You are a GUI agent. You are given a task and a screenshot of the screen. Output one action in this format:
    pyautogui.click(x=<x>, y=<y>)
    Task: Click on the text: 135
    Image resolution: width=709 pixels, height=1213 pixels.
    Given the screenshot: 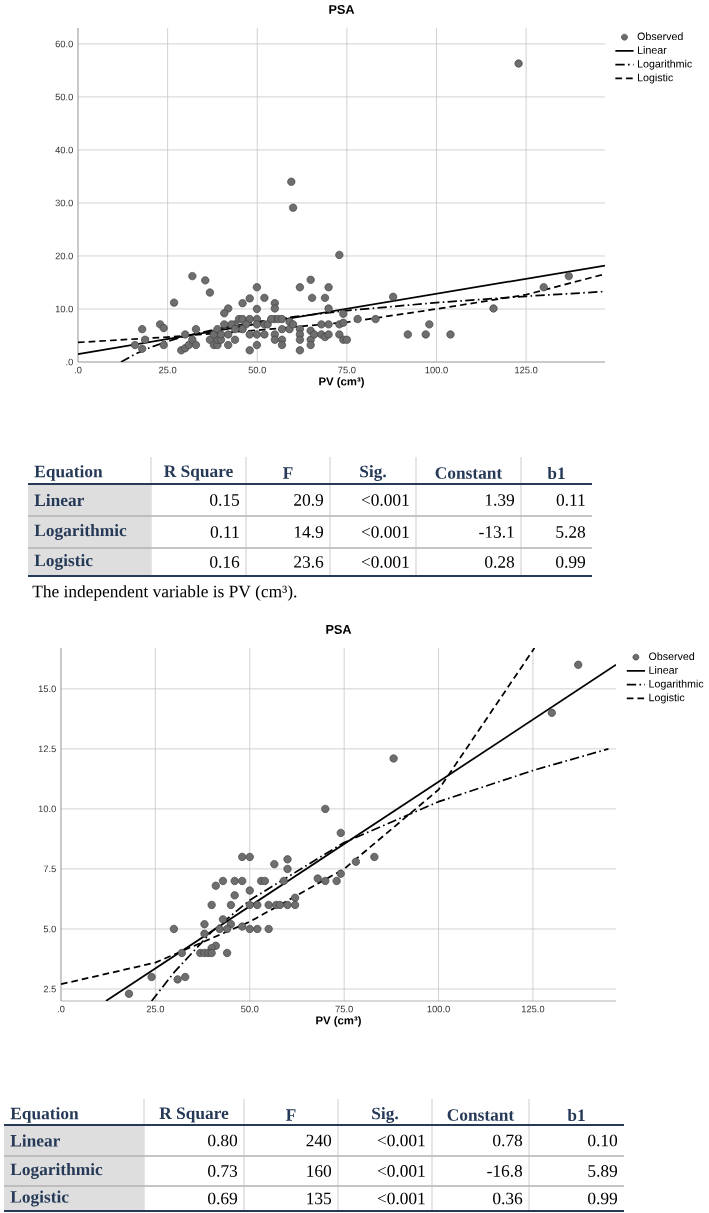 What is the action you would take?
    pyautogui.click(x=319, y=1198)
    